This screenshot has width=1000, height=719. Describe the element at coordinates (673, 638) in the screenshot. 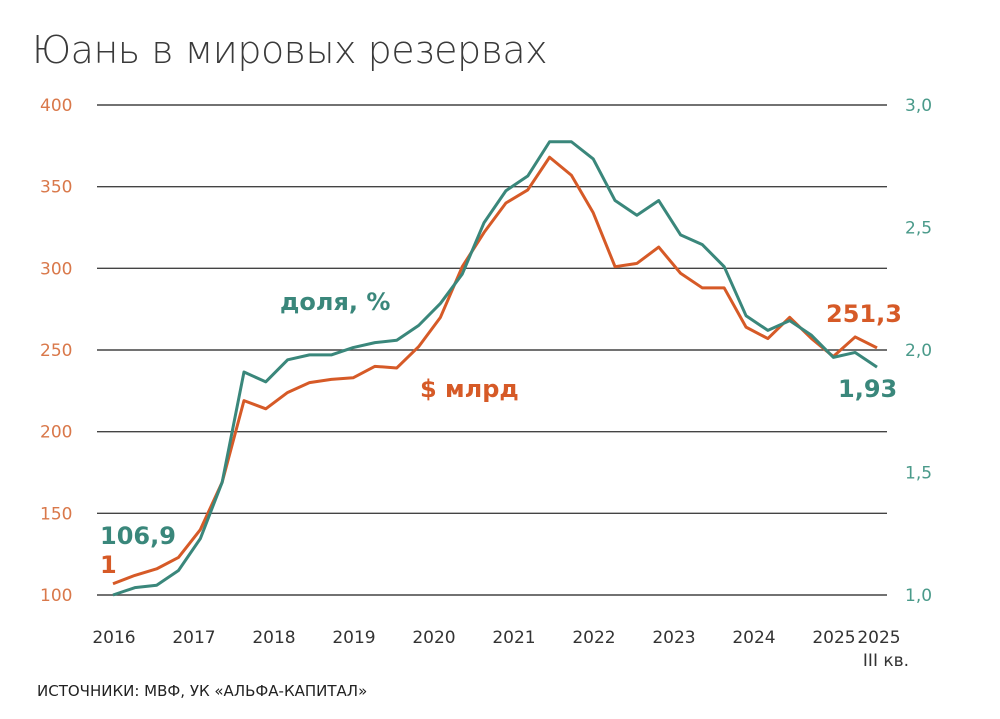

I see `x-tick-label: 2023` at that location.